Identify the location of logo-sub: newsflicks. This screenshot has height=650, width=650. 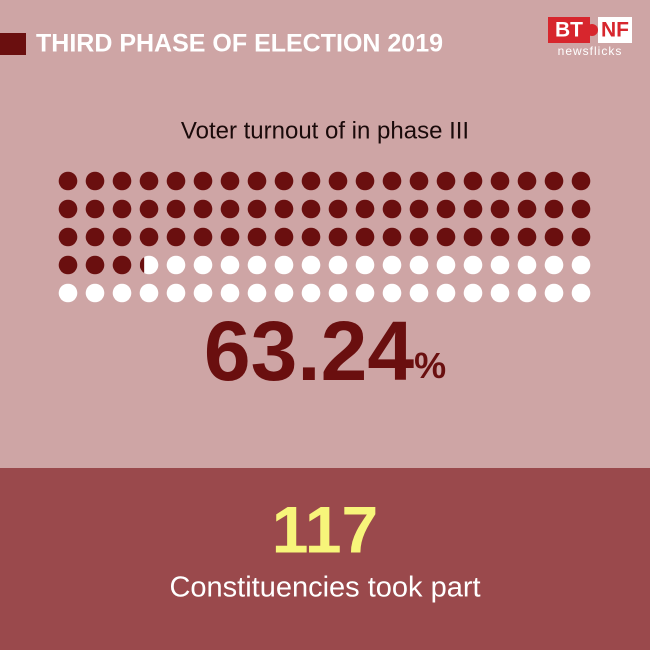
(590, 51).